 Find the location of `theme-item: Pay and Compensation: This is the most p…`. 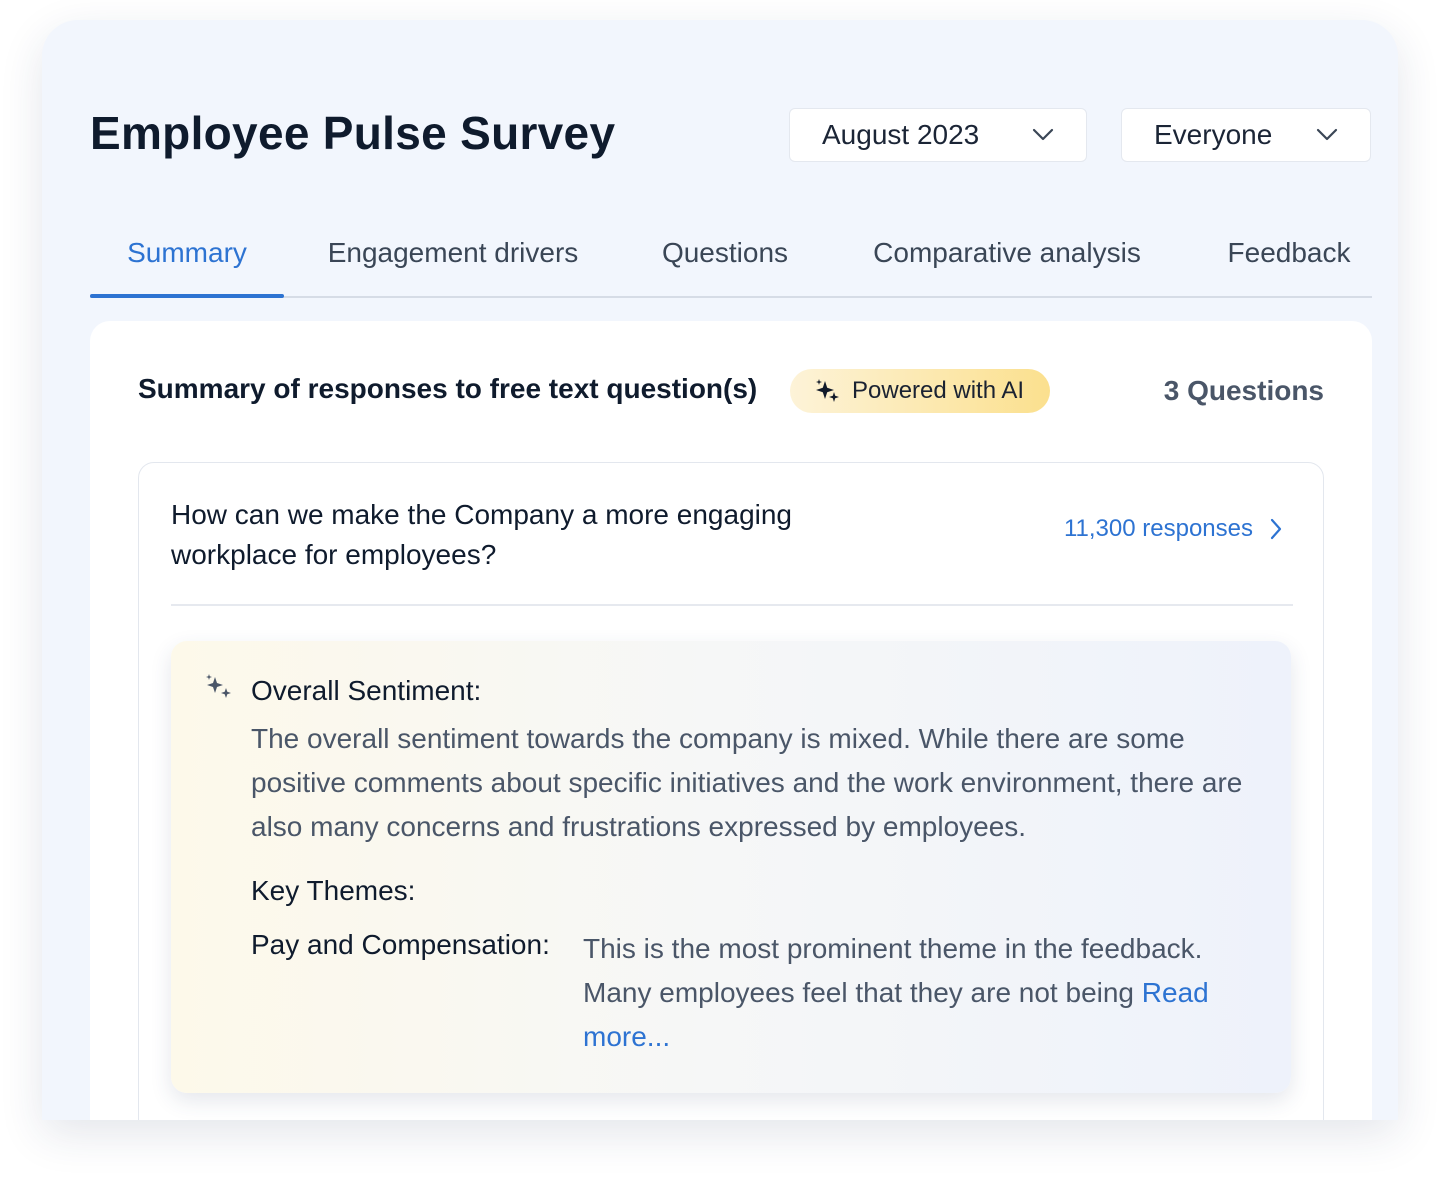

theme-item: Pay and Compensation: This is the most p… is located at coordinates (751, 992).